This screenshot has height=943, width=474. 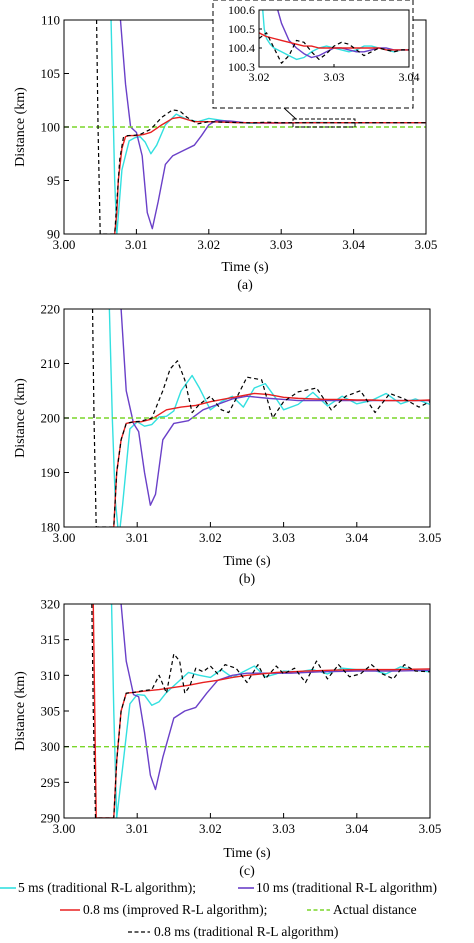 I want to click on panel-b-xtick-label: 3.00, so click(x=64, y=537).